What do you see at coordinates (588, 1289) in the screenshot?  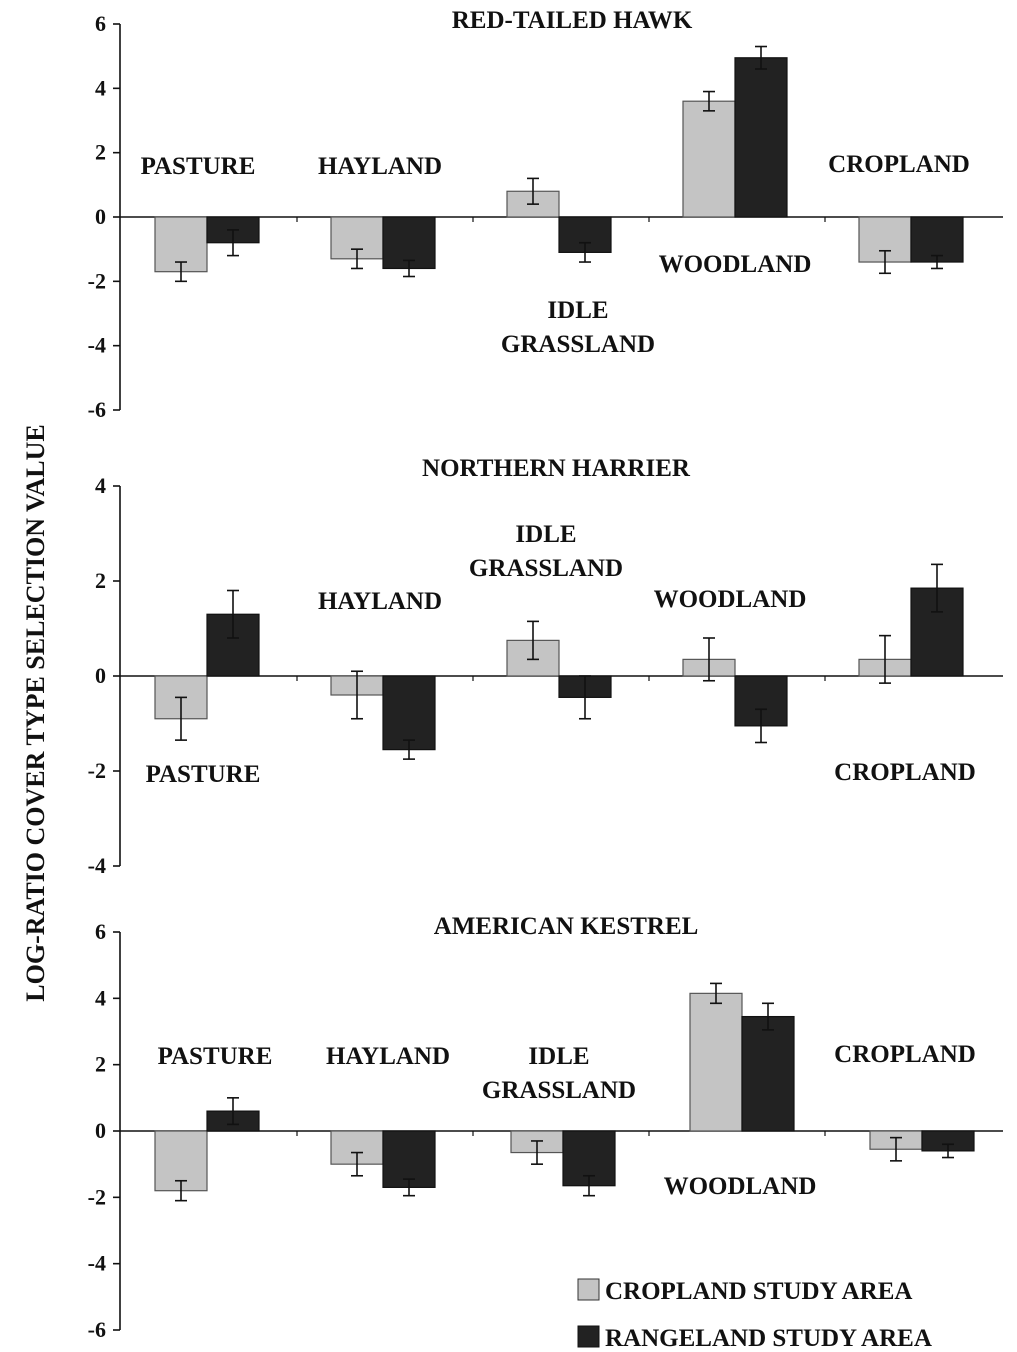 I see `legend-swatch-cropland` at bounding box center [588, 1289].